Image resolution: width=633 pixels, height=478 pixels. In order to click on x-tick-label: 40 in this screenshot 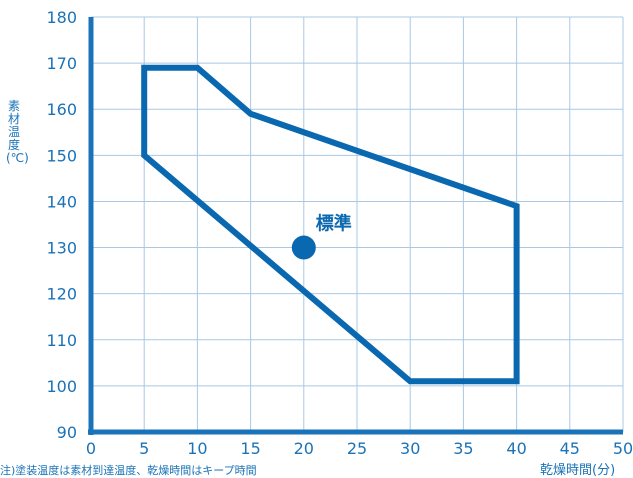, I will do `click(516, 448)`.